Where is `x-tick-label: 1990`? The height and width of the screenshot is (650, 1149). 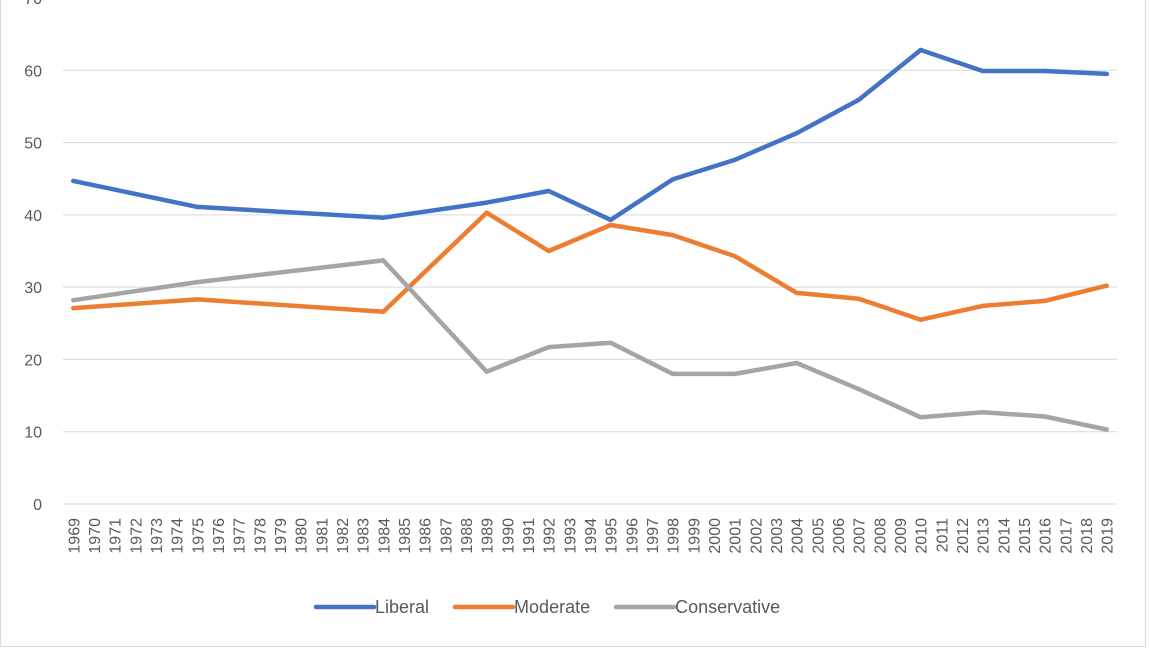 x-tick-label: 1990 is located at coordinates (508, 536).